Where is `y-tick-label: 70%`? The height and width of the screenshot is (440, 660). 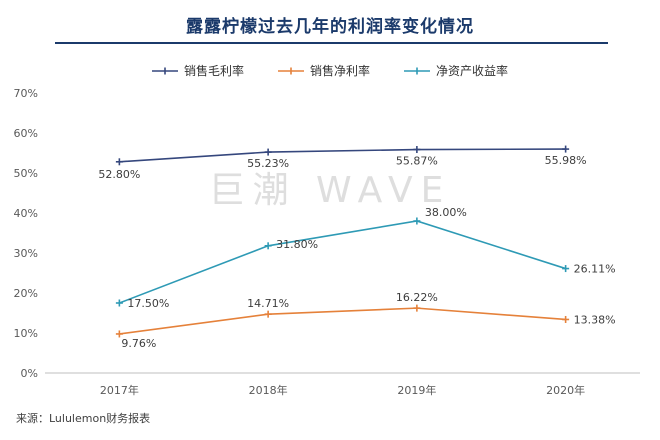 y-tick-label: 70% is located at coordinates (26, 93).